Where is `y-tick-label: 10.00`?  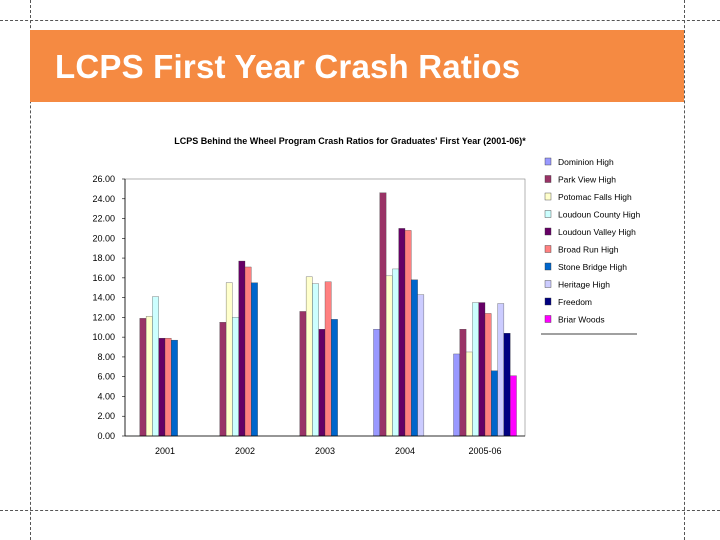
y-tick-label: 10.00 is located at coordinates (103, 337).